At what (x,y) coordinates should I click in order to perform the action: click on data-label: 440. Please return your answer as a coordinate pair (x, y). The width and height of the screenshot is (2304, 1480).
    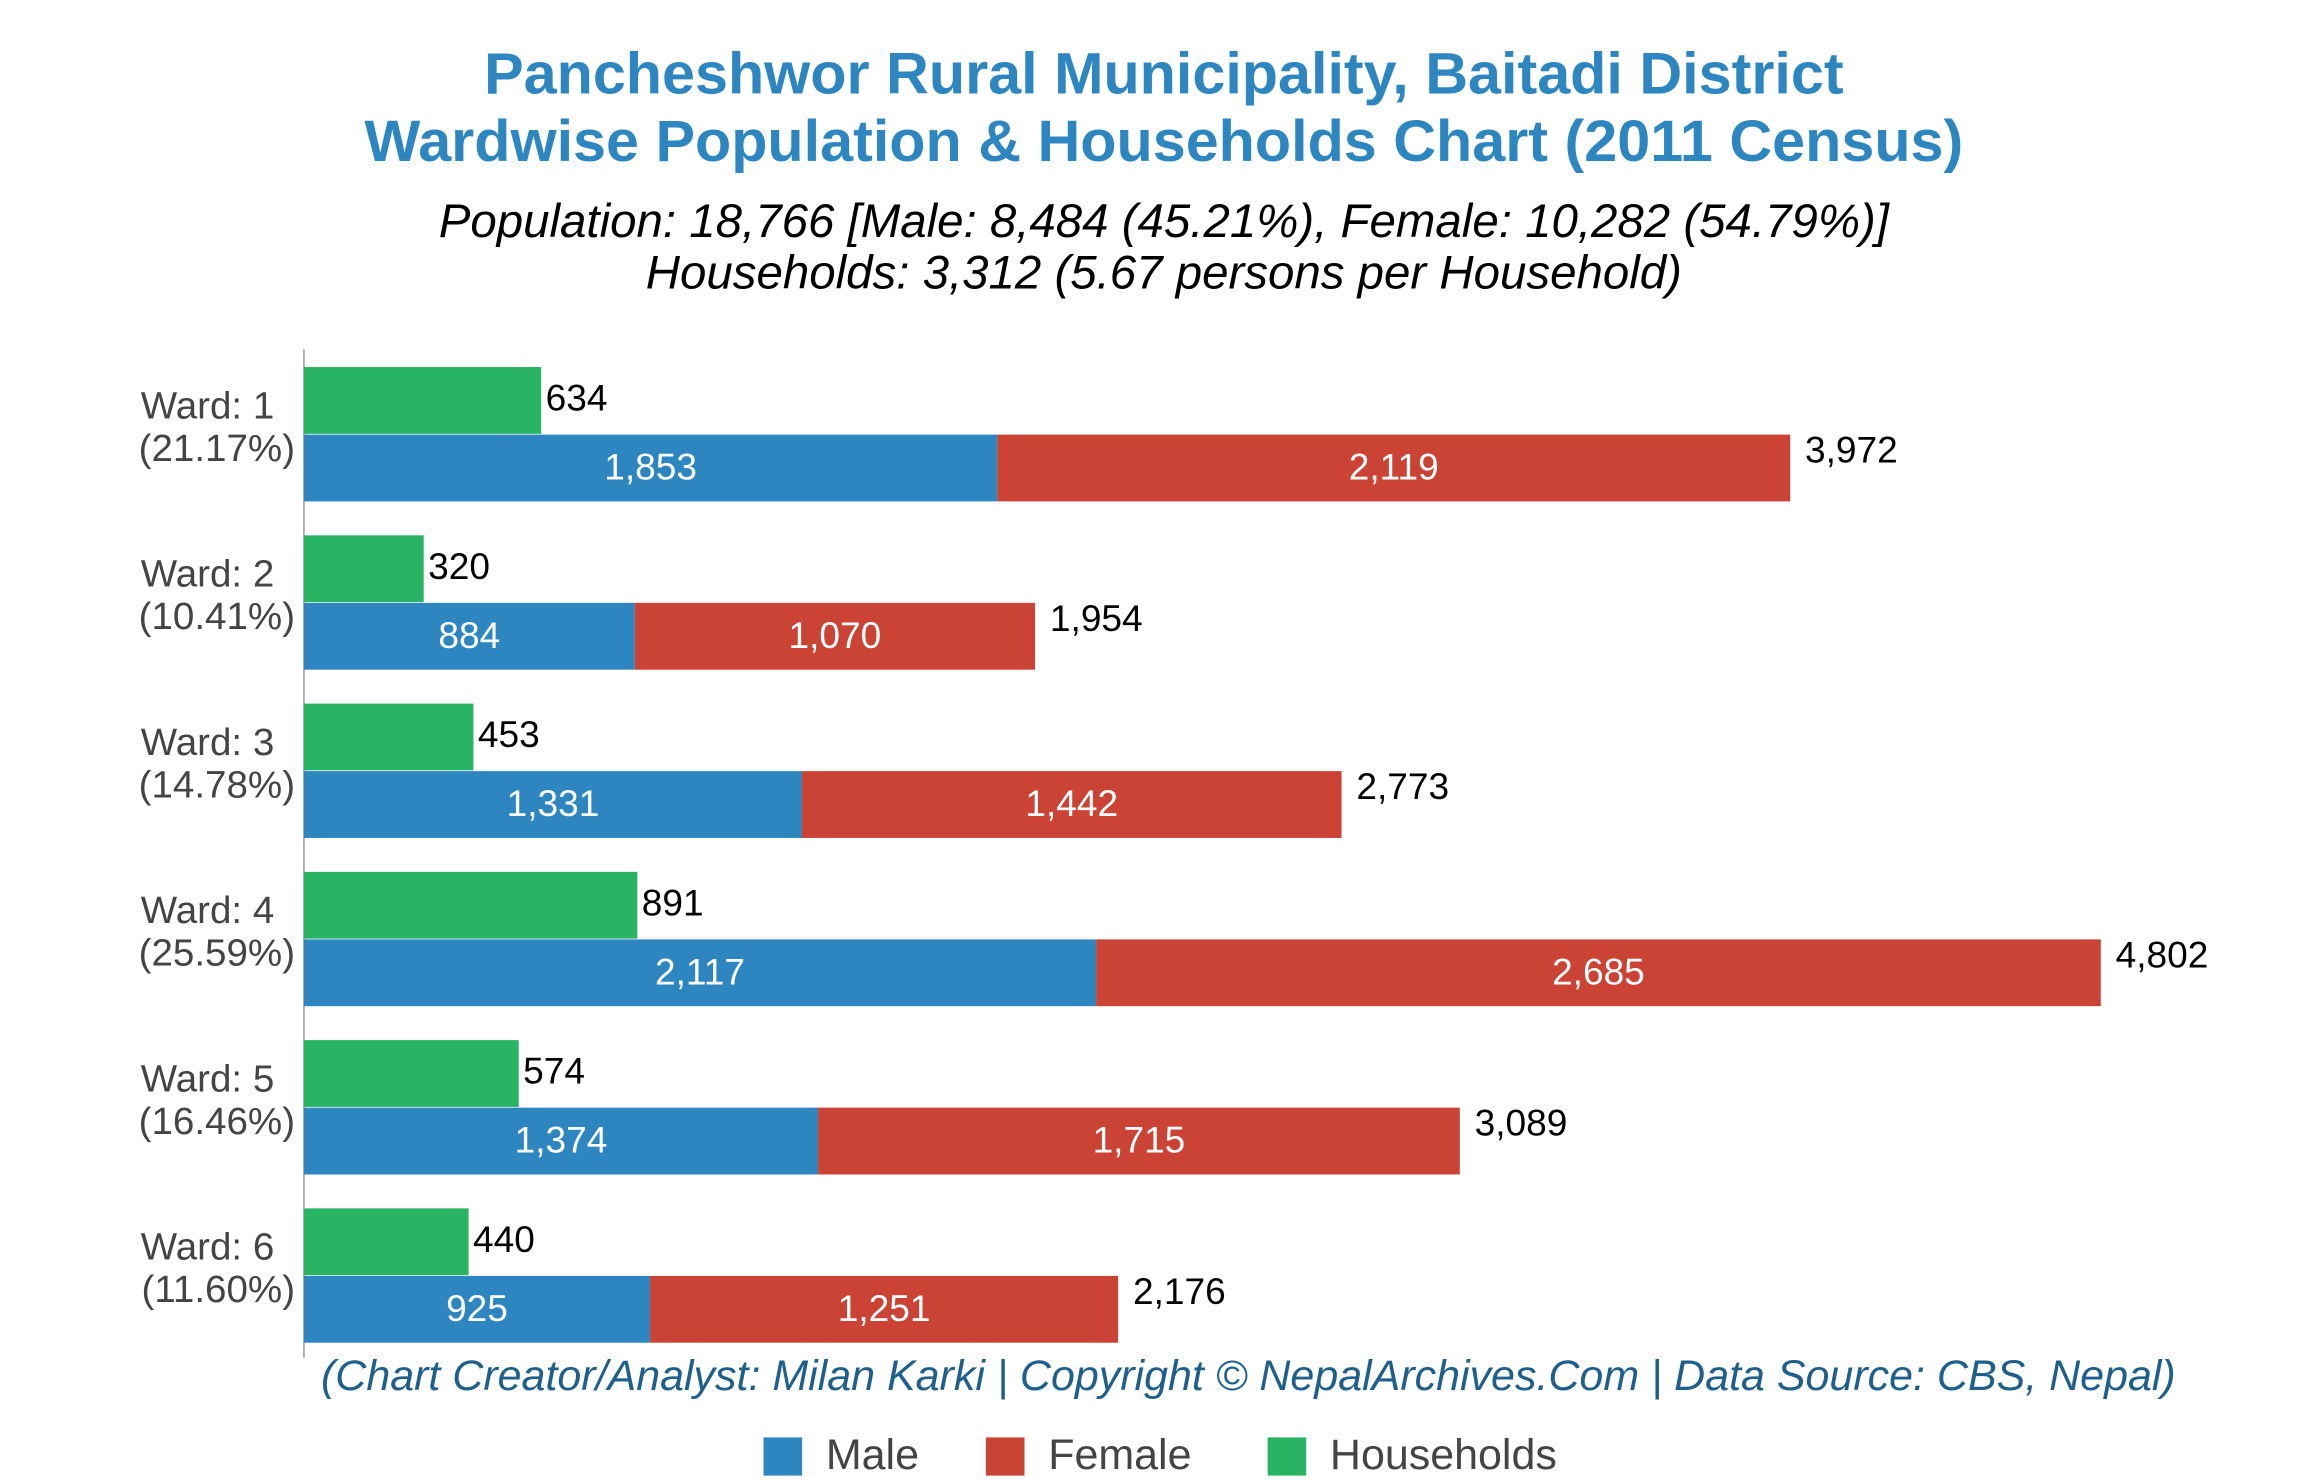
    Looking at the image, I should click on (504, 1239).